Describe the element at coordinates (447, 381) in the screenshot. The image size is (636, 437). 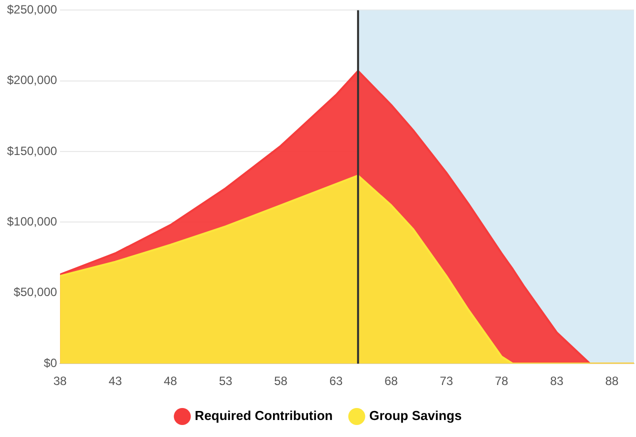
I see `x-tick-label: 73` at that location.